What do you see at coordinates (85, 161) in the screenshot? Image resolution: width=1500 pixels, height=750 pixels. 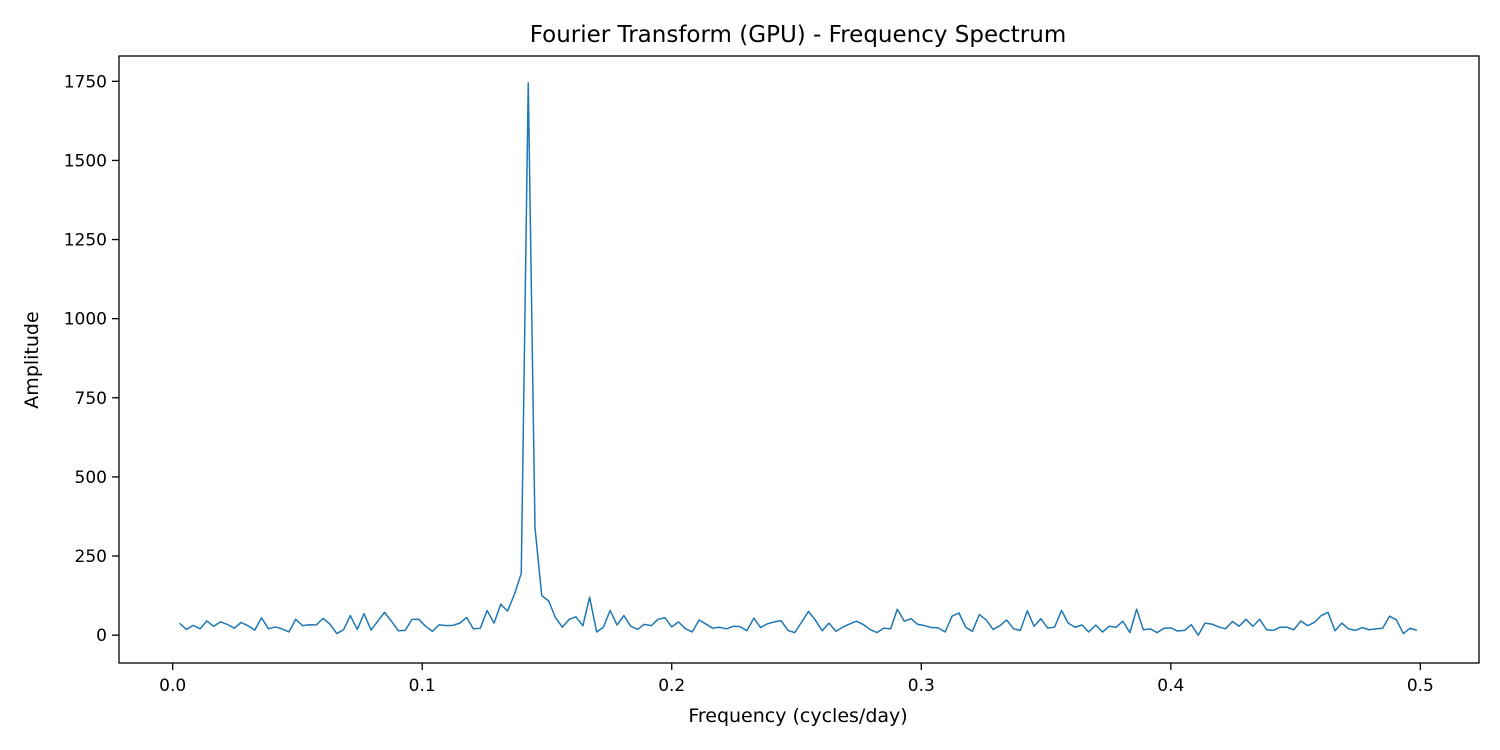 I see `y-tick-label: 1500` at bounding box center [85, 161].